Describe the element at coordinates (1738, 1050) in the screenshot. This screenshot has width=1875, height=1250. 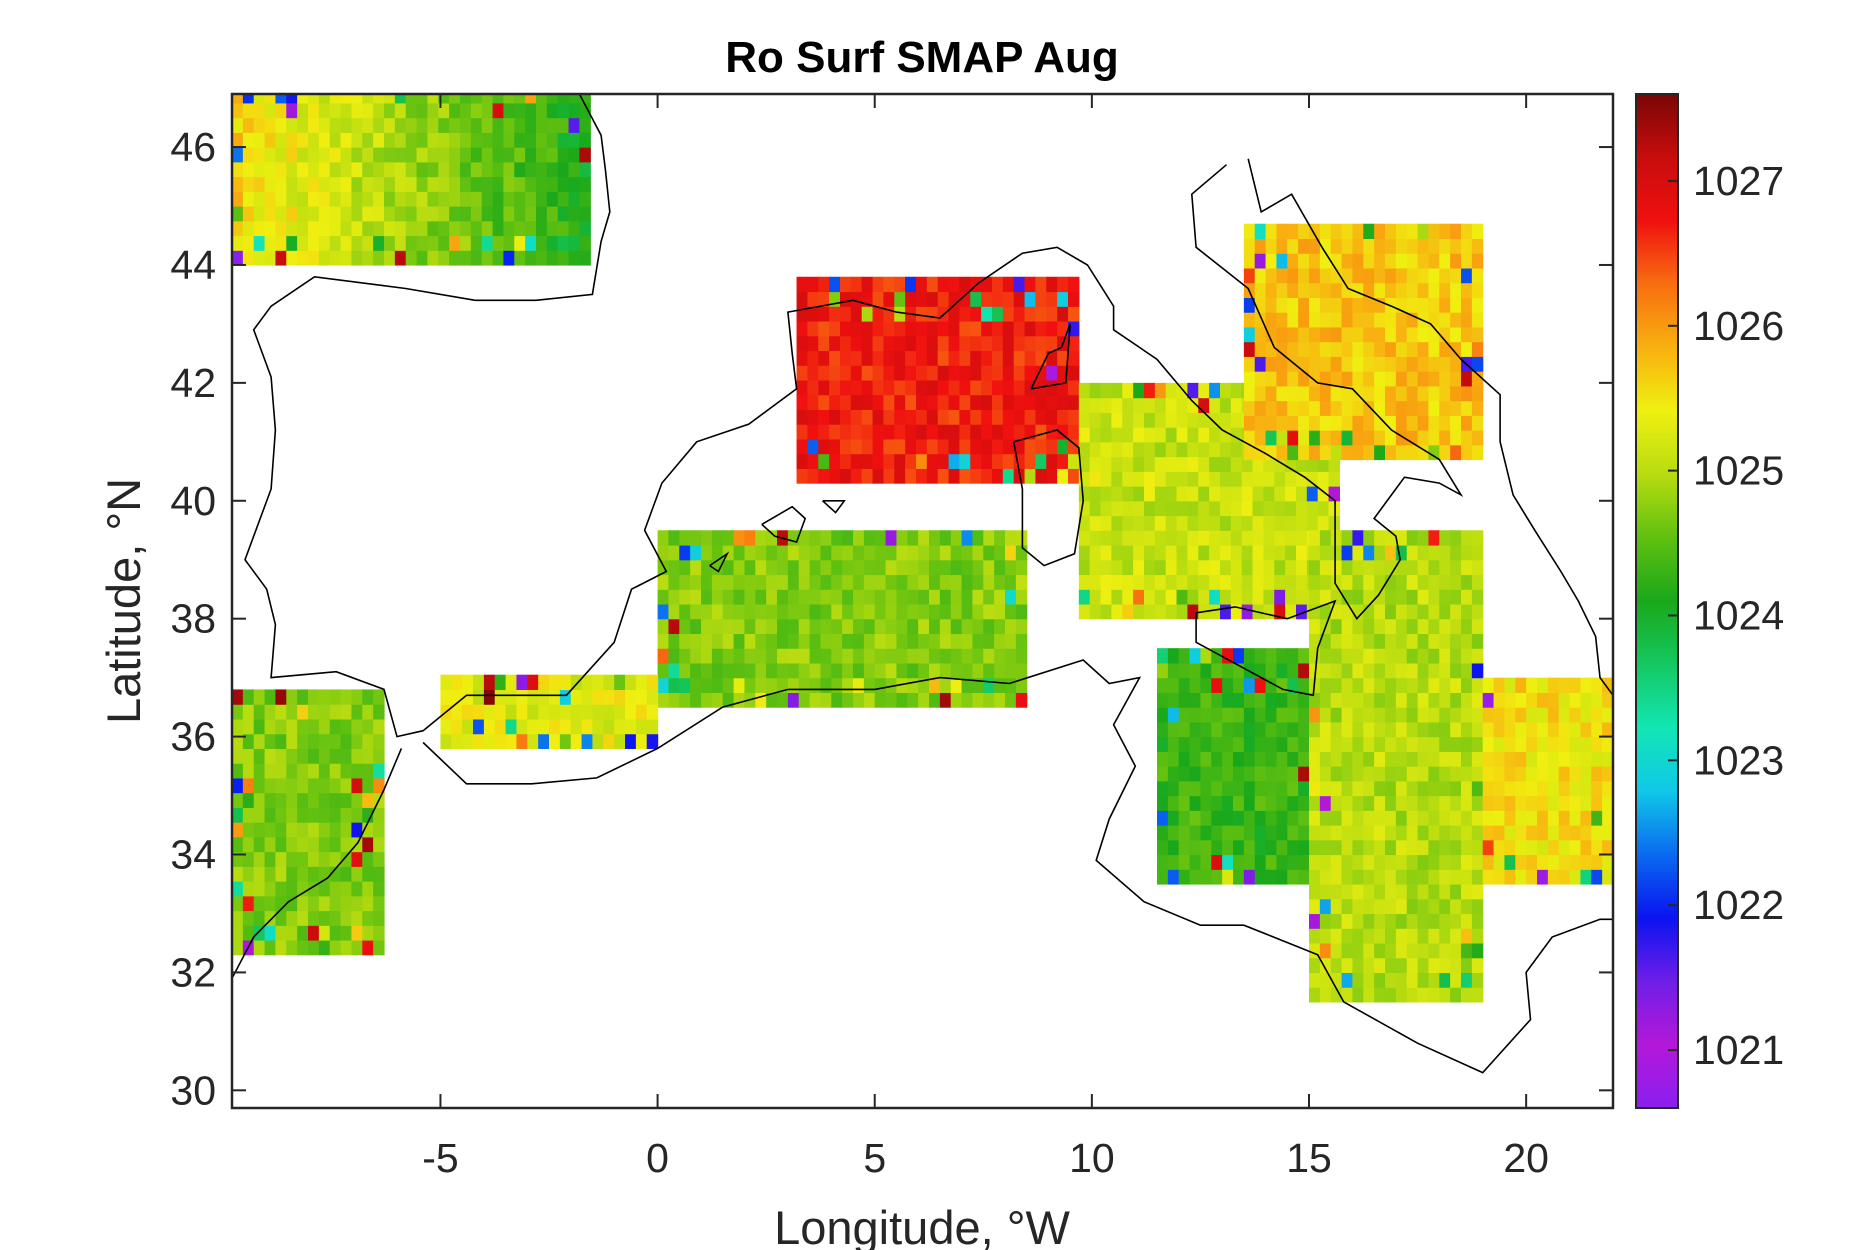
I see `colorbar-tick-label: 1021` at that location.